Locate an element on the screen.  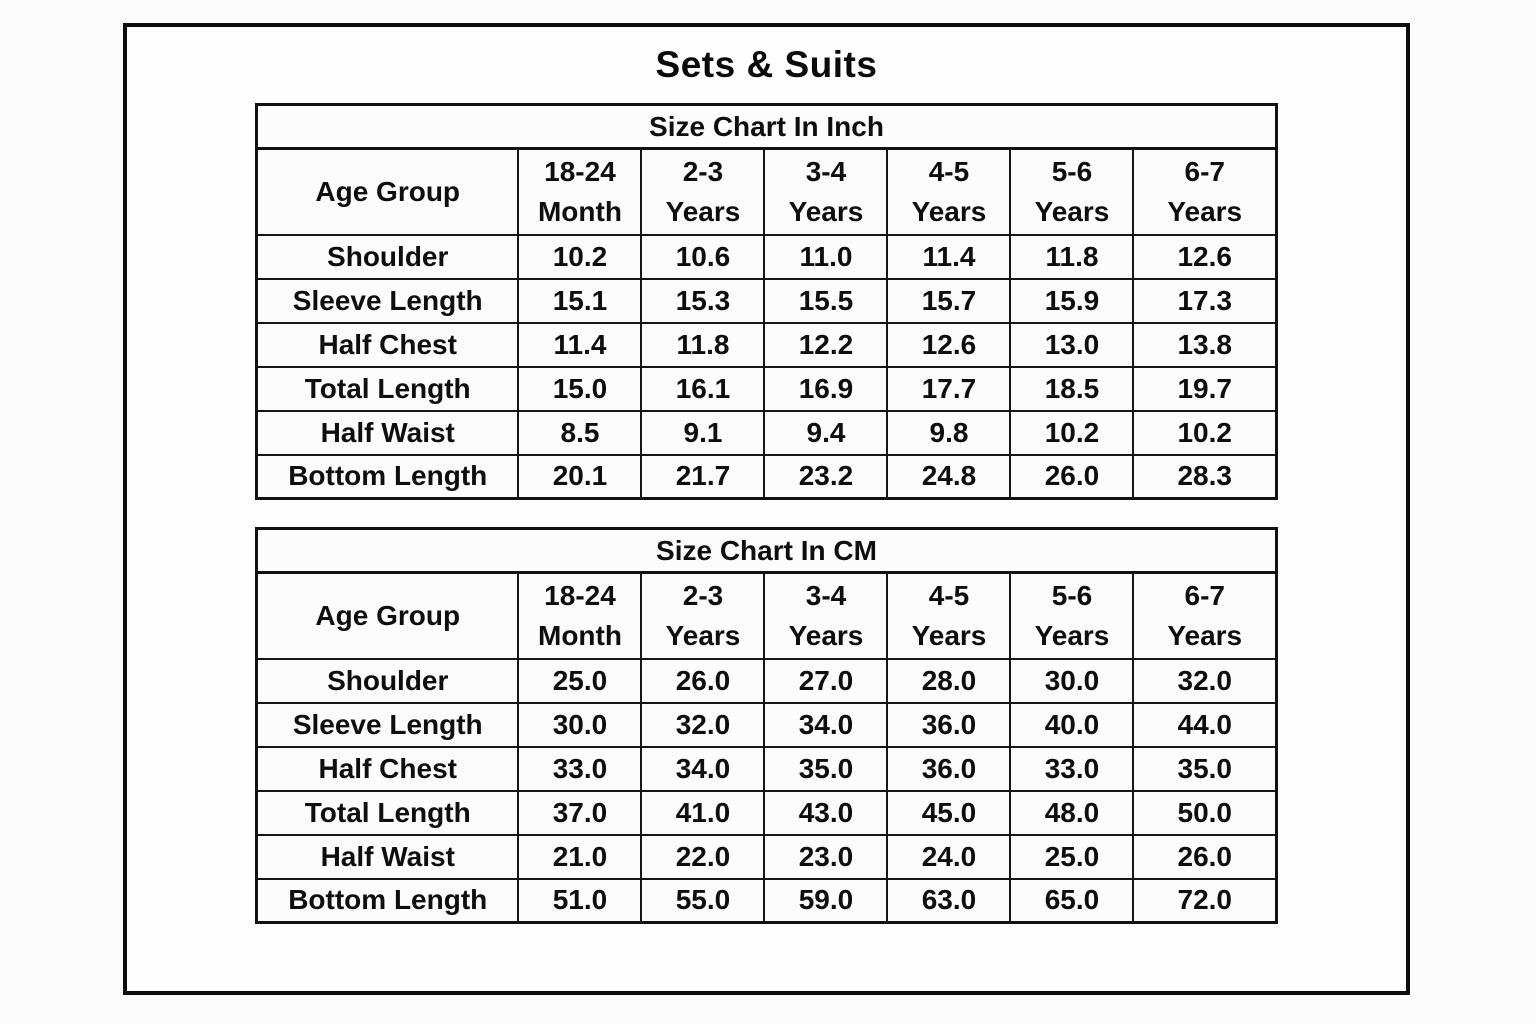
table-row: Half Chest 33.0 34.0 35.0 36.0 33.0 35.0 is located at coordinates (766, 768).